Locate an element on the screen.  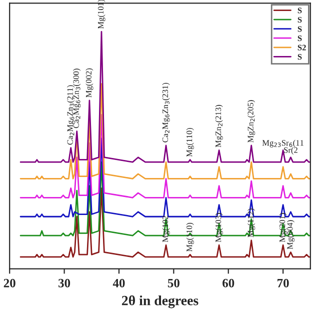
annotation: Ca$_{2}$Mg$_{6}$Zn$_{3}$(211) is located at coordinates (71, 115).